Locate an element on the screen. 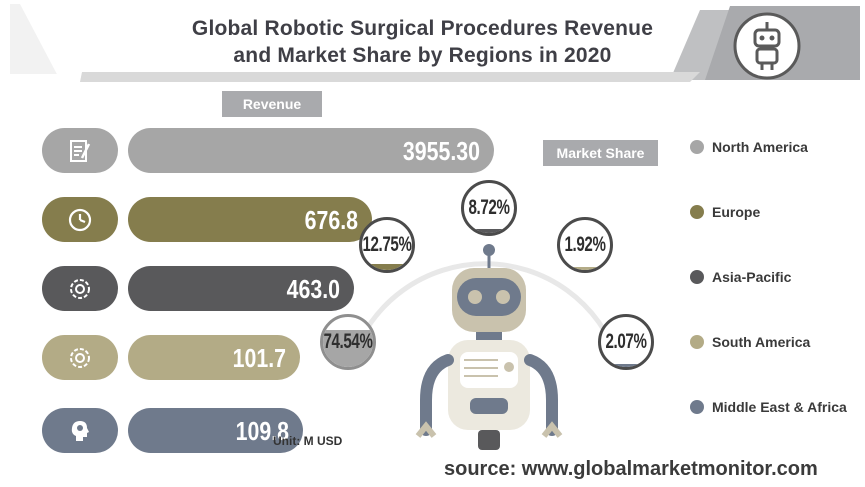 The width and height of the screenshot is (865, 487). bar-icon-pill-north-america is located at coordinates (80, 150).